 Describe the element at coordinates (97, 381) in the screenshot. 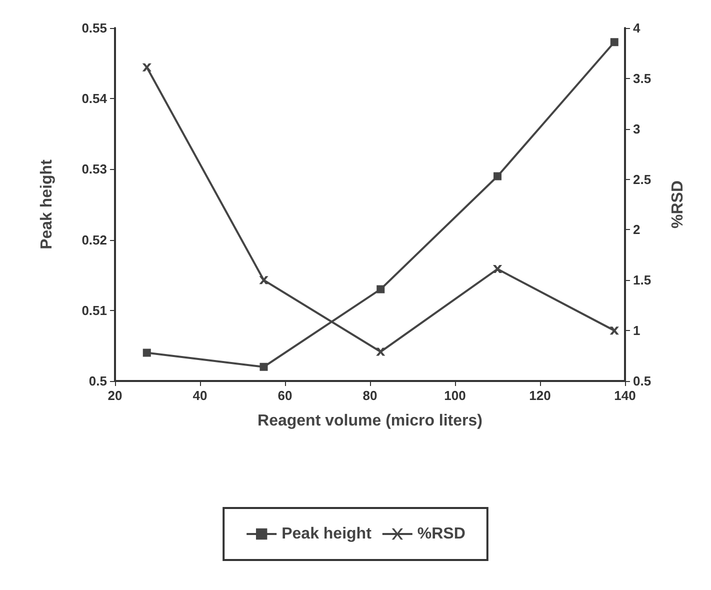

I see `y-tick-label: 0.5` at that location.